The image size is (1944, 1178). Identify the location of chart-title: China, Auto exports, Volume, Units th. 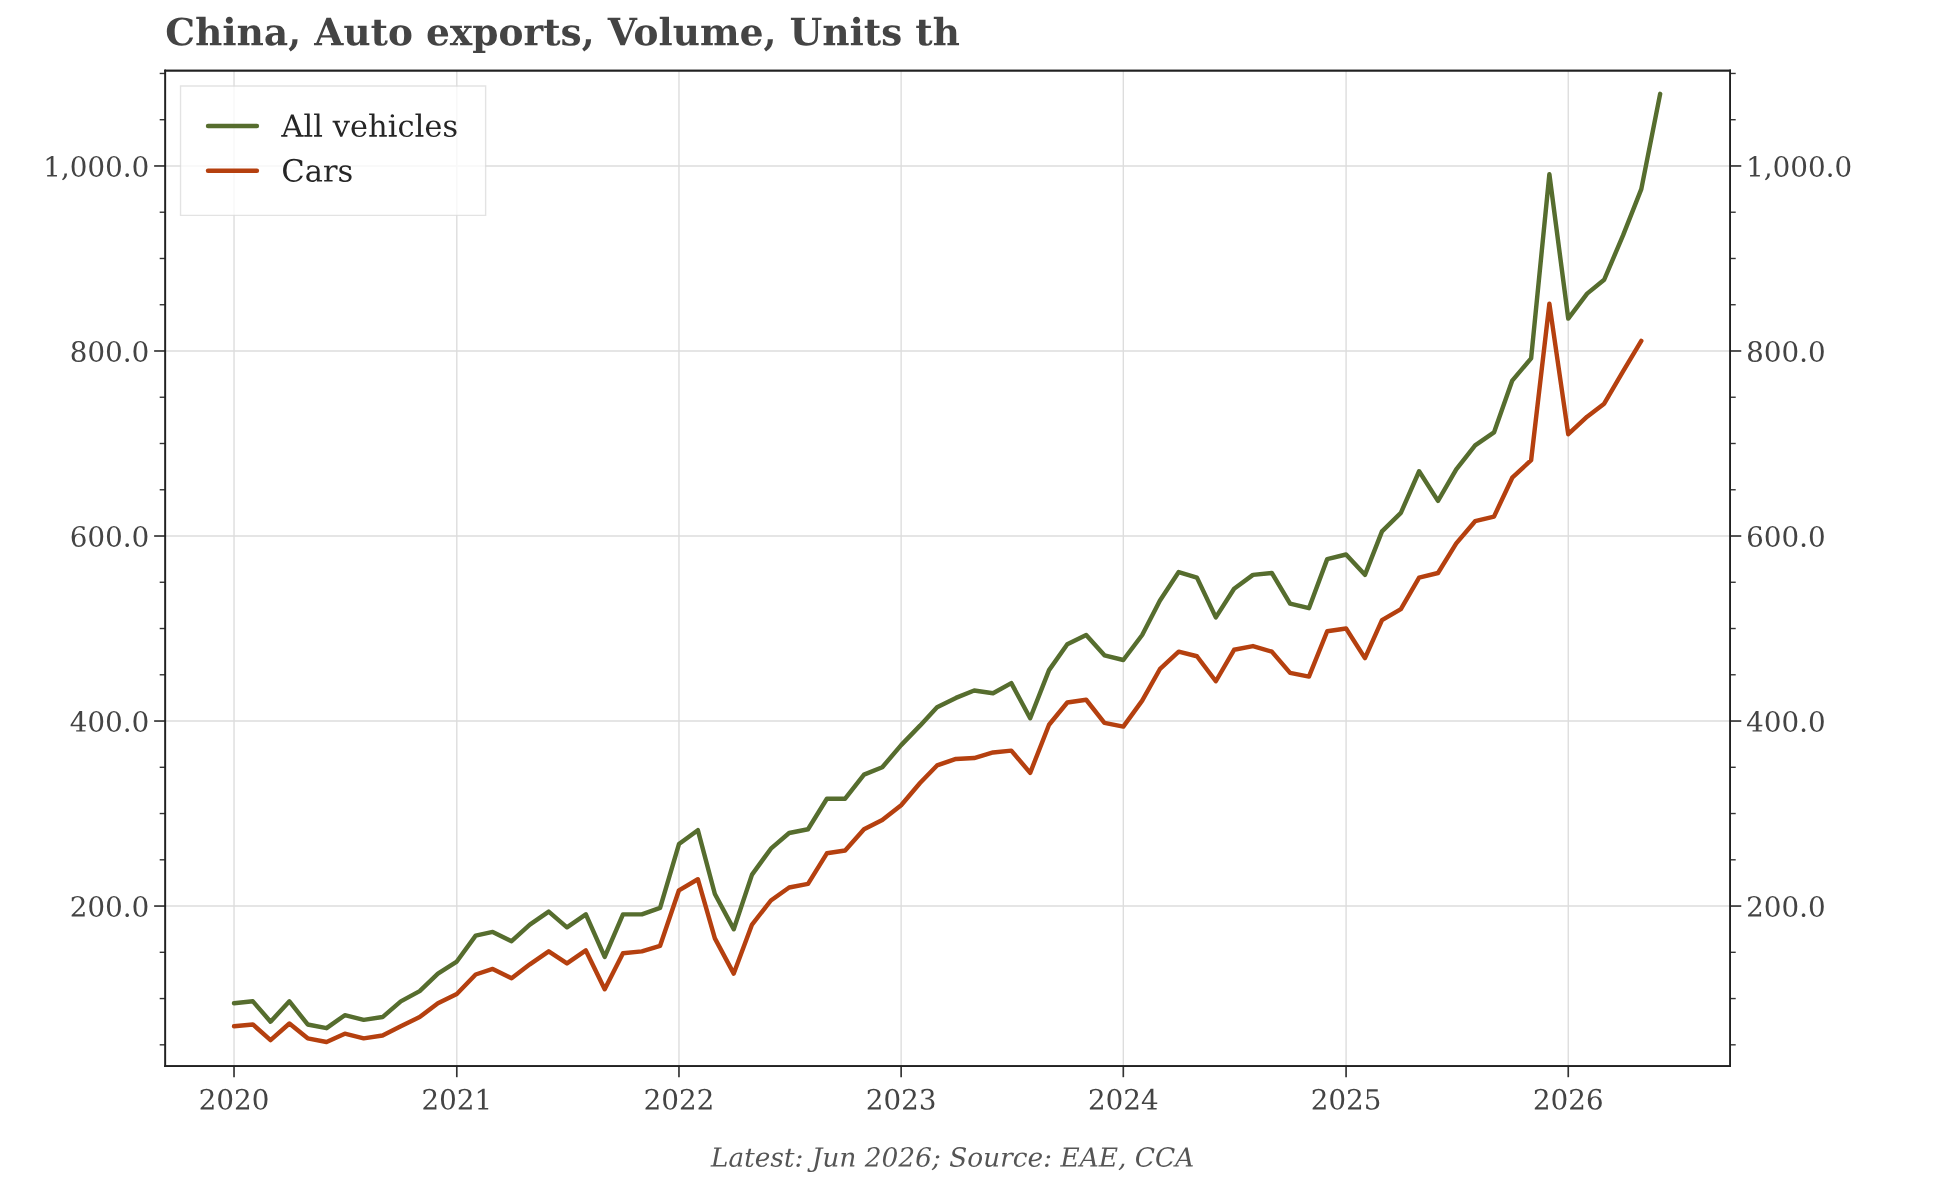
(563, 35).